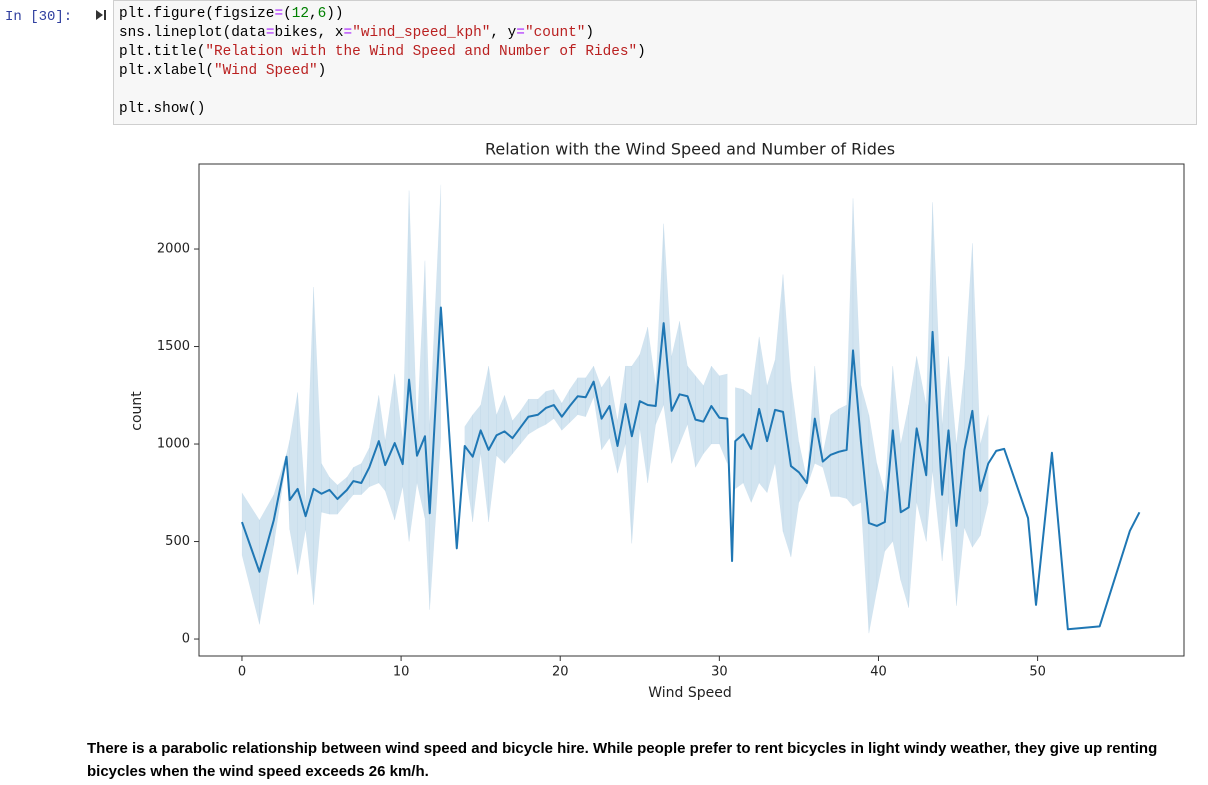  Describe the element at coordinates (197, 14) in the screenshot. I see `code-token: plt.figure(figsize` at that location.